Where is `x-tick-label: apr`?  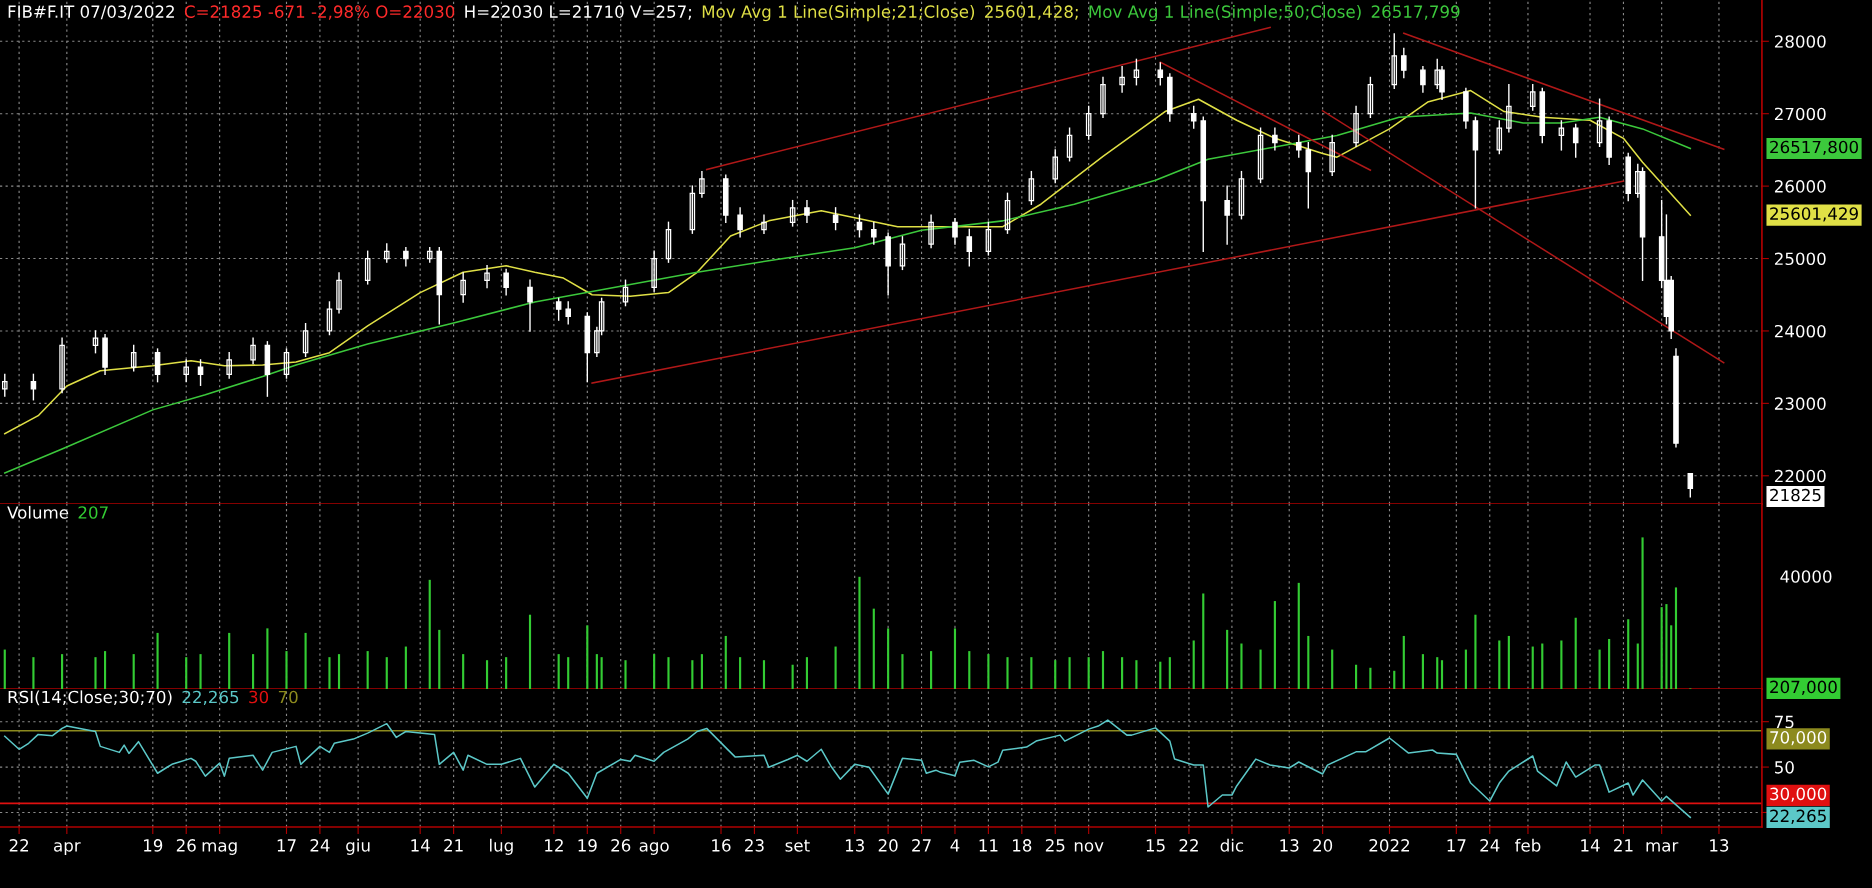
x-tick-label: apr is located at coordinates (67, 848).